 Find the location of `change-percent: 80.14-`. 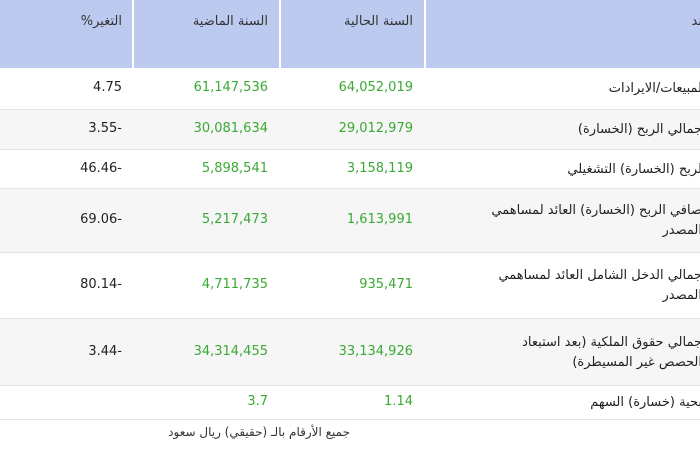

change-percent: 80.14- is located at coordinates (101, 284).